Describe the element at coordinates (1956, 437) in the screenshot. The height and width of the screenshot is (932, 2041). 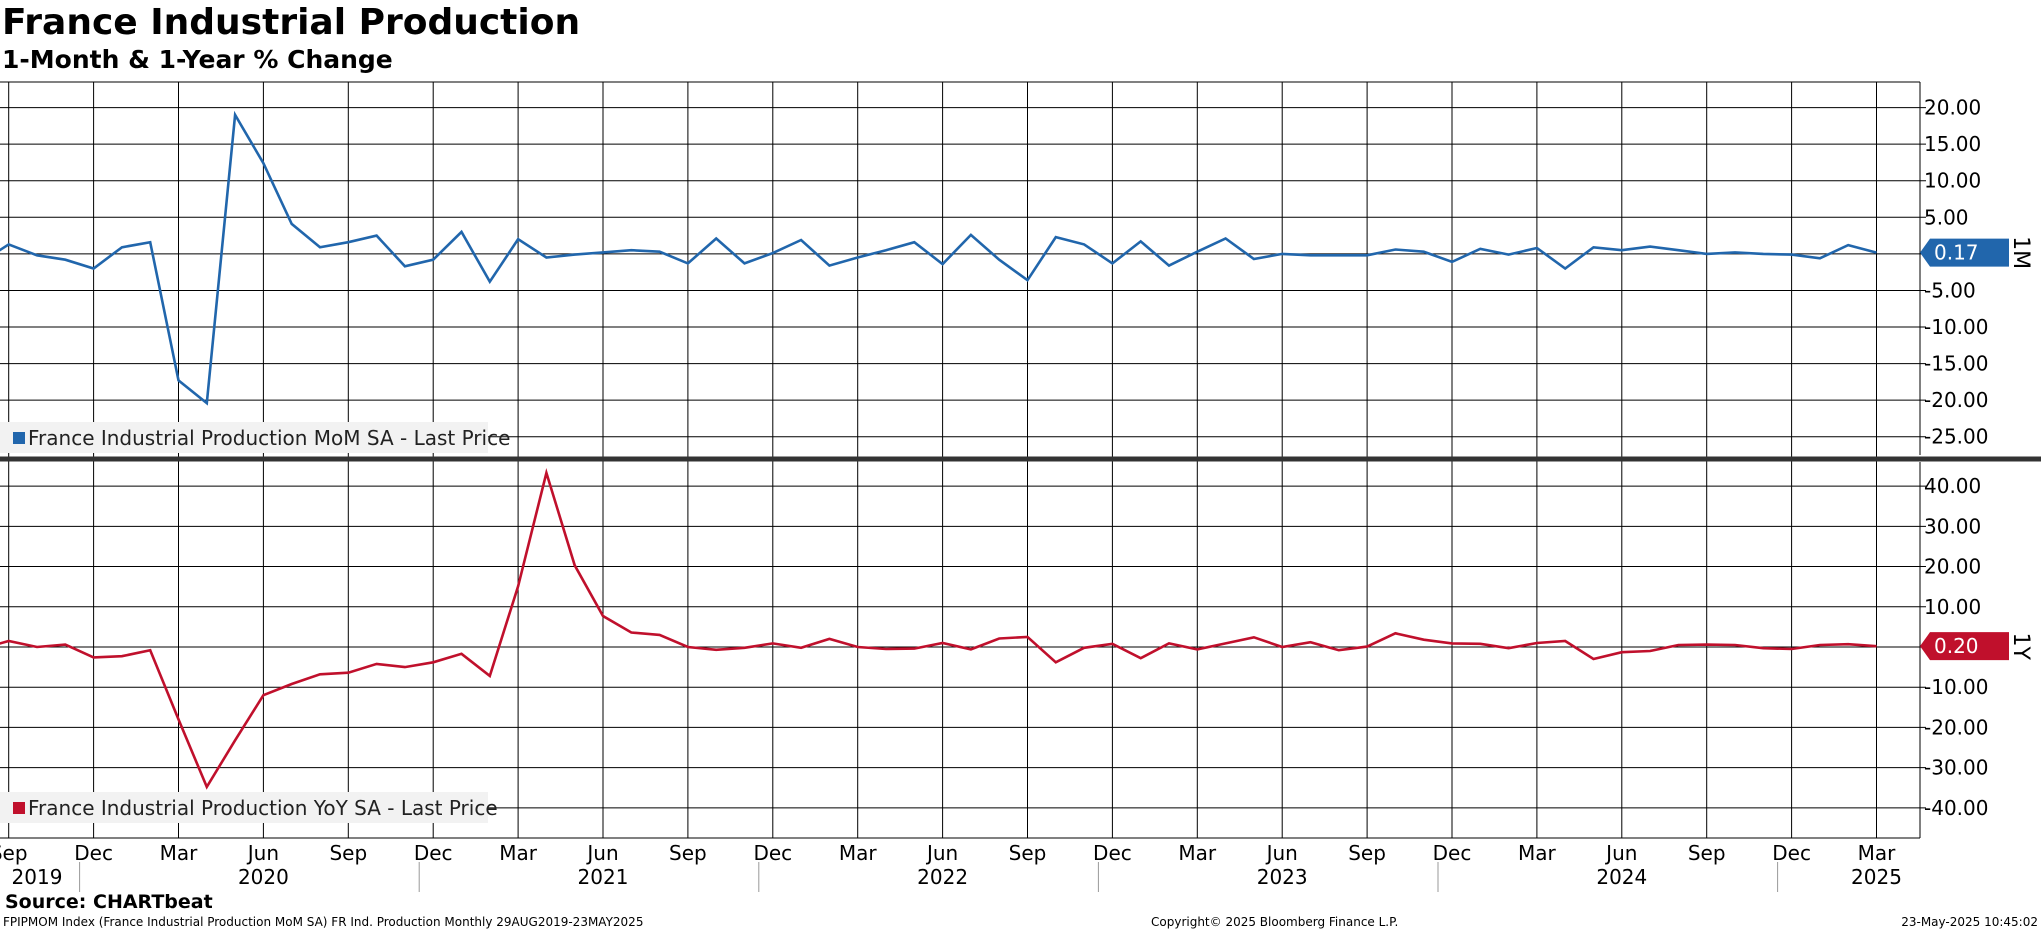
I see `mom-y-tick-label: -25.00` at that location.